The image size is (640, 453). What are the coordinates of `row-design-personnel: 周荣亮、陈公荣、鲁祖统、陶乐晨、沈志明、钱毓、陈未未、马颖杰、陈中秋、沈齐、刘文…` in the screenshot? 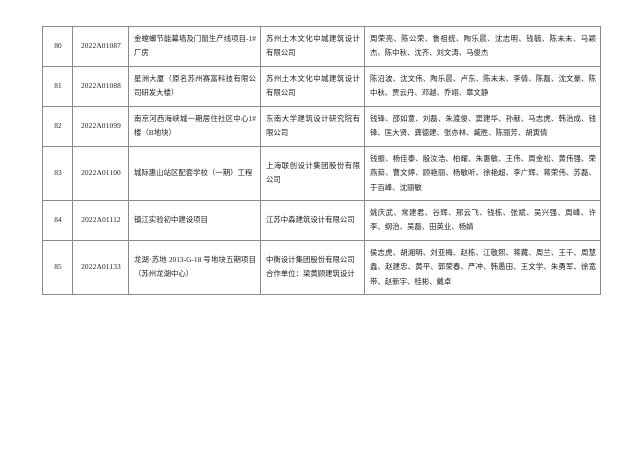 It's located at (482, 46).